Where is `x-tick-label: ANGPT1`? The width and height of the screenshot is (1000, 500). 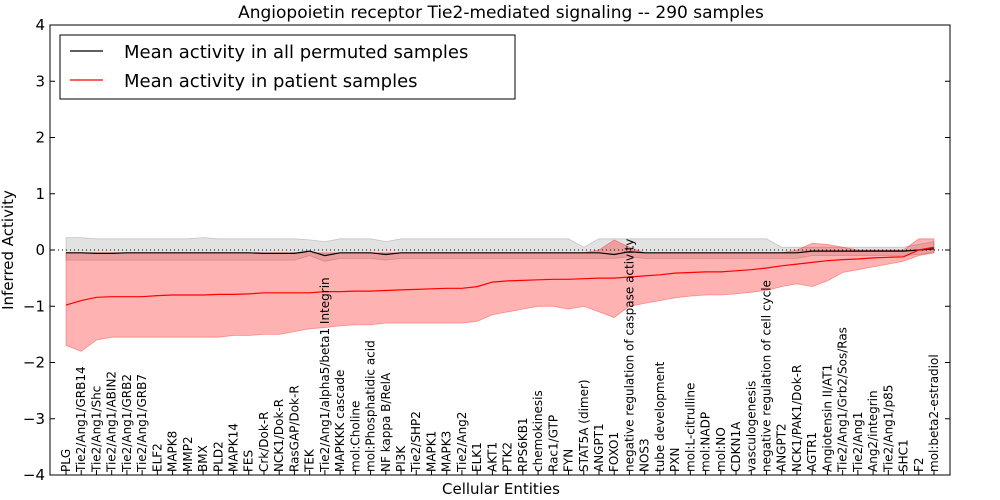 x-tick-label: ANGPT1 is located at coordinates (599, 447).